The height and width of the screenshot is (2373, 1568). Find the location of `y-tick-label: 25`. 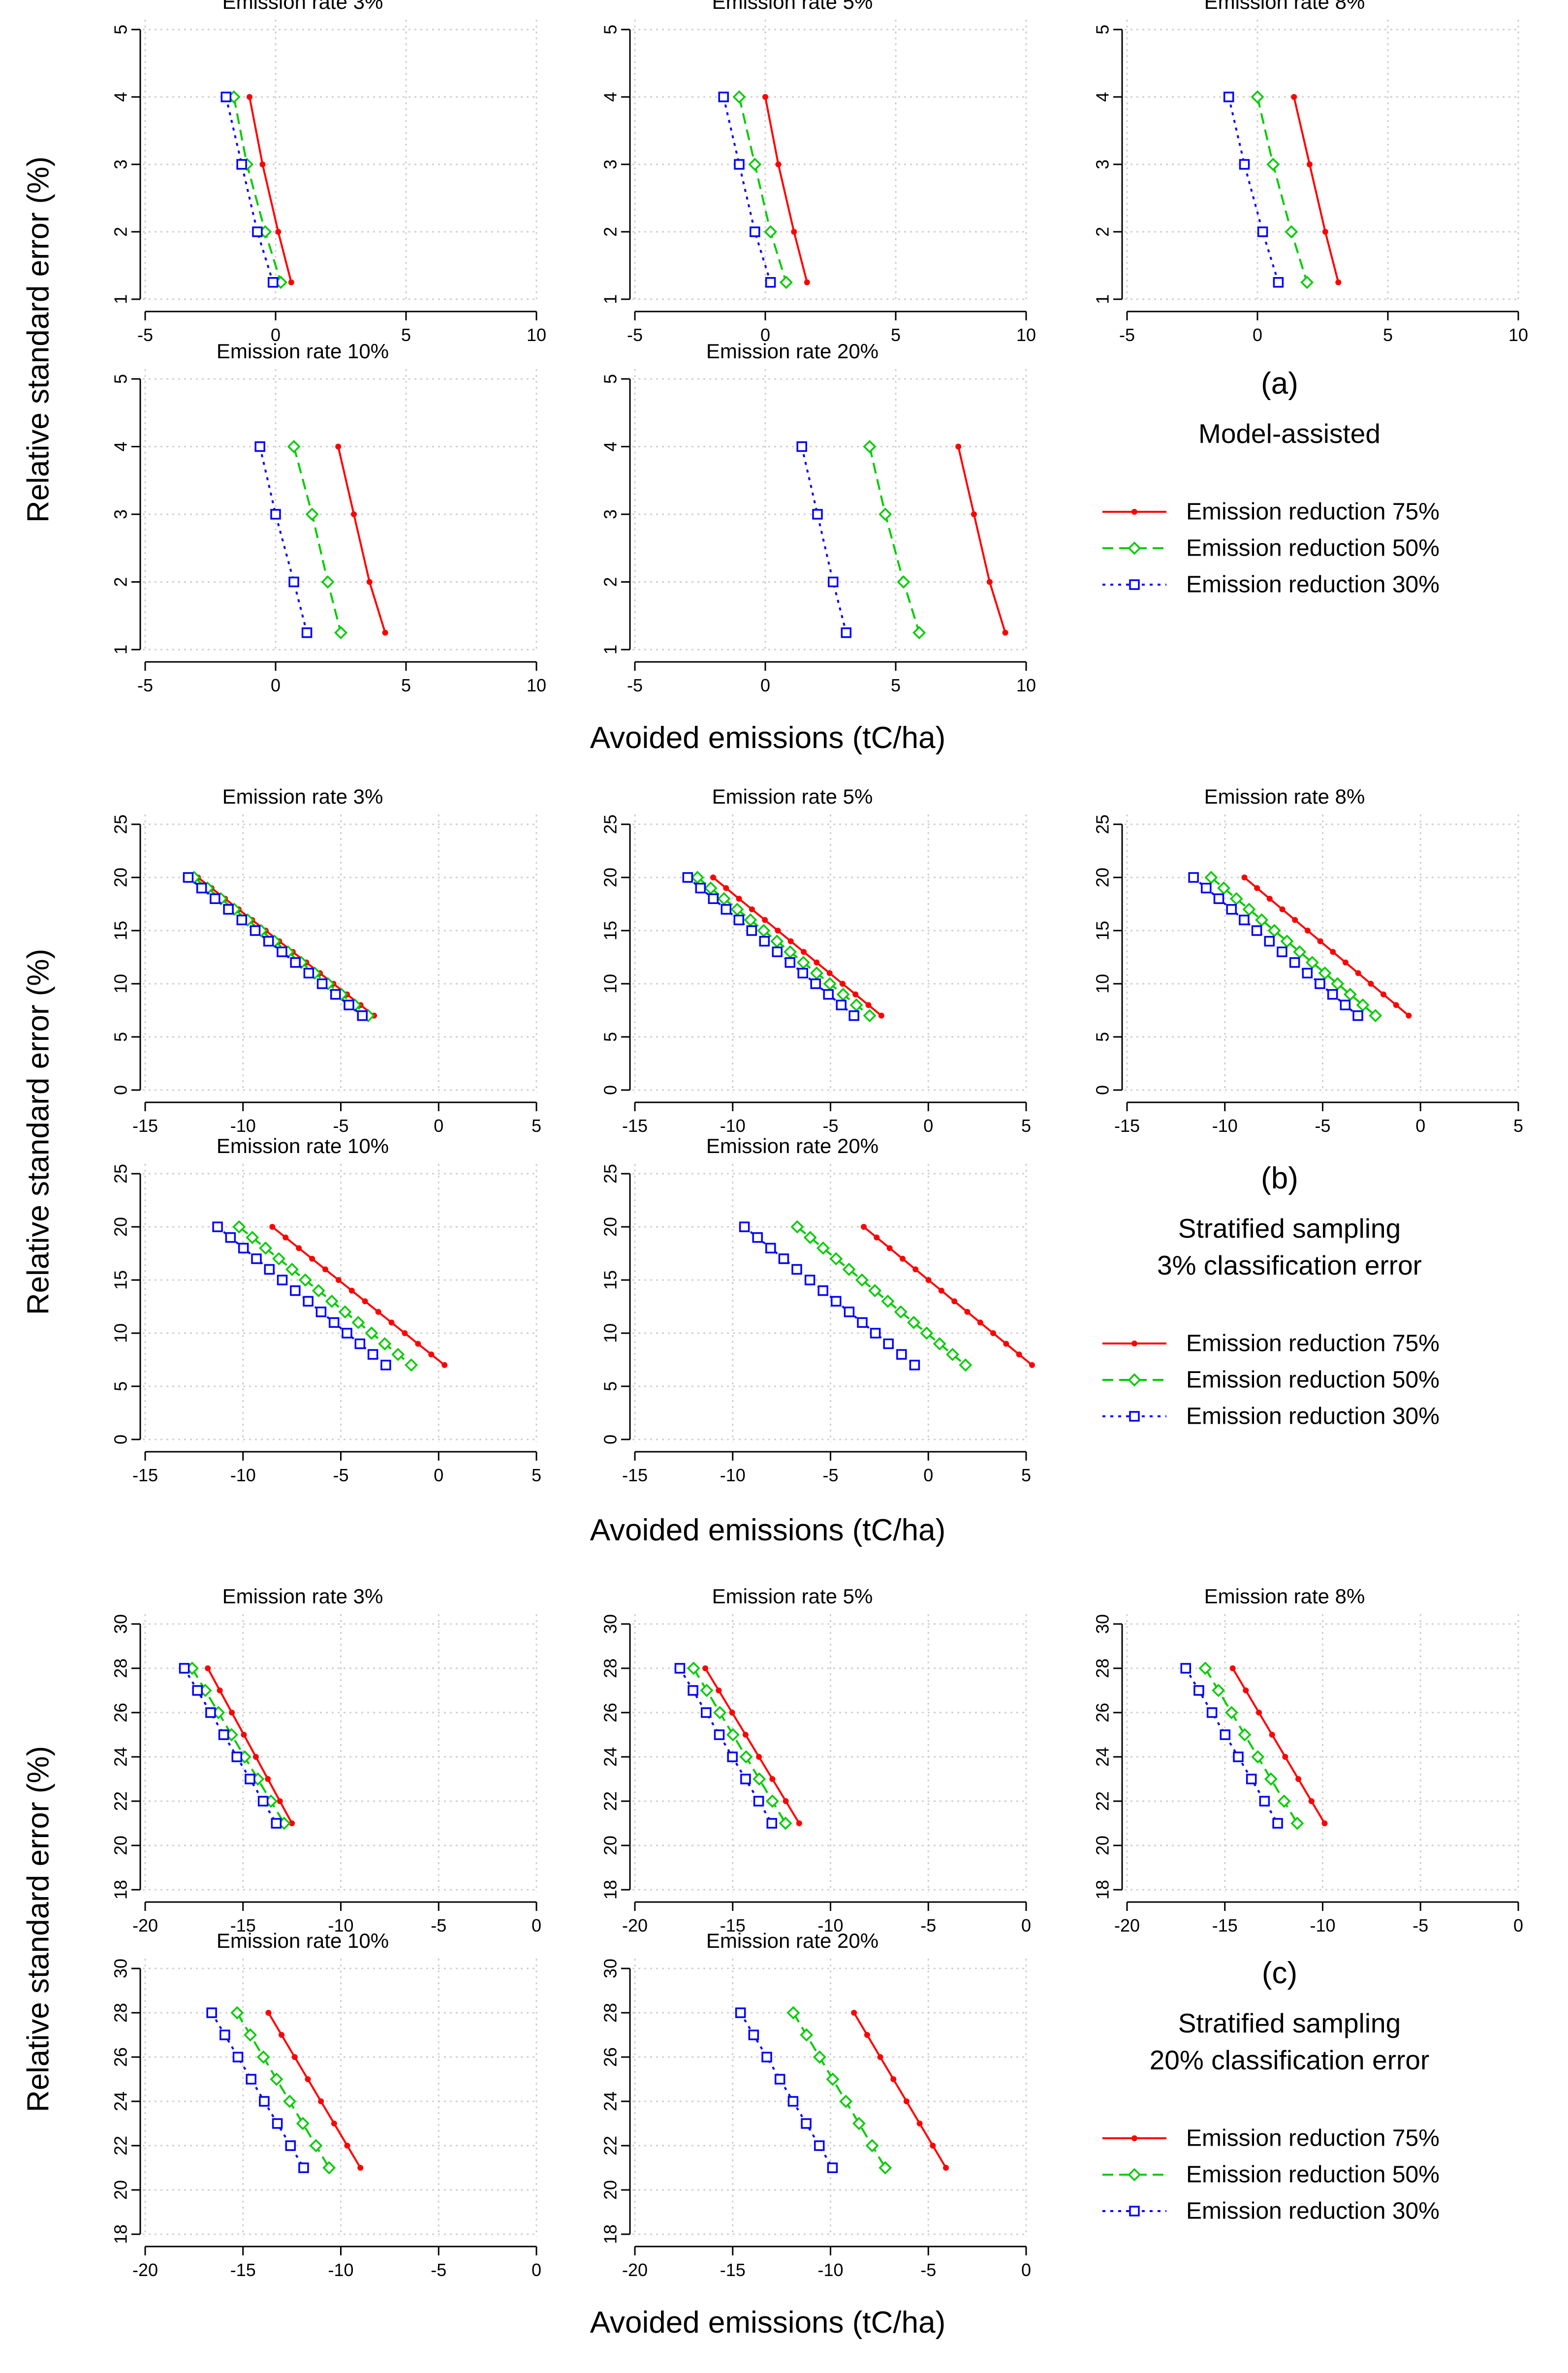

y-tick-label: 25 is located at coordinates (610, 1174).